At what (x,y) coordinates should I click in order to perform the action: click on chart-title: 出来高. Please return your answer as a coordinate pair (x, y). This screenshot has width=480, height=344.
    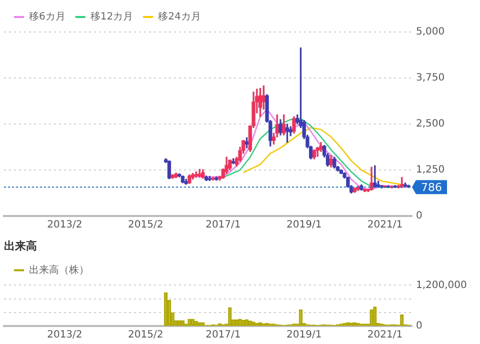
    Looking at the image, I should click on (20, 245).